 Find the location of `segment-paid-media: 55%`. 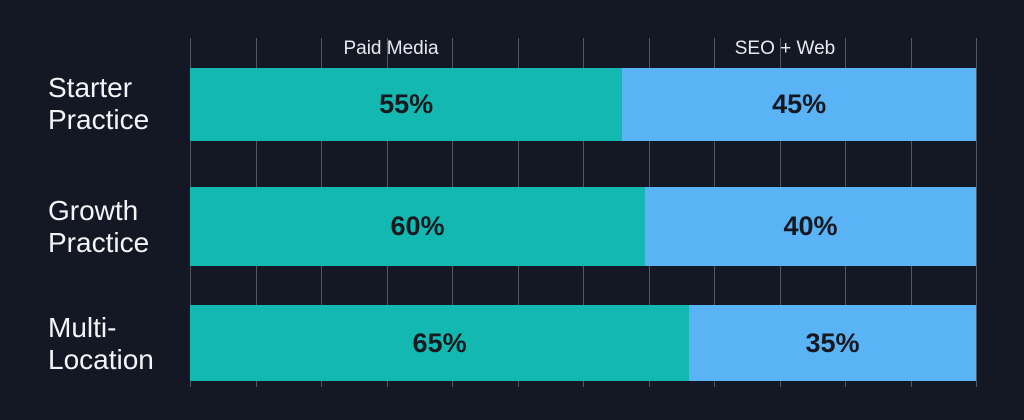

segment-paid-media: 55% is located at coordinates (406, 104).